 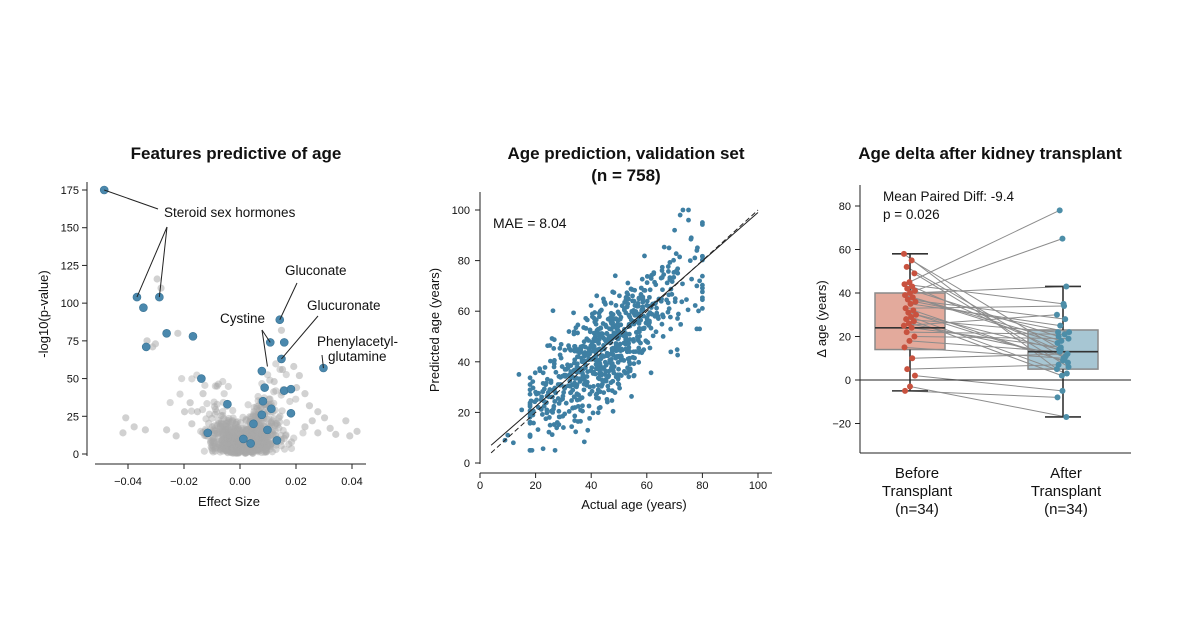 I want to click on background-points, so click(x=240, y=357).